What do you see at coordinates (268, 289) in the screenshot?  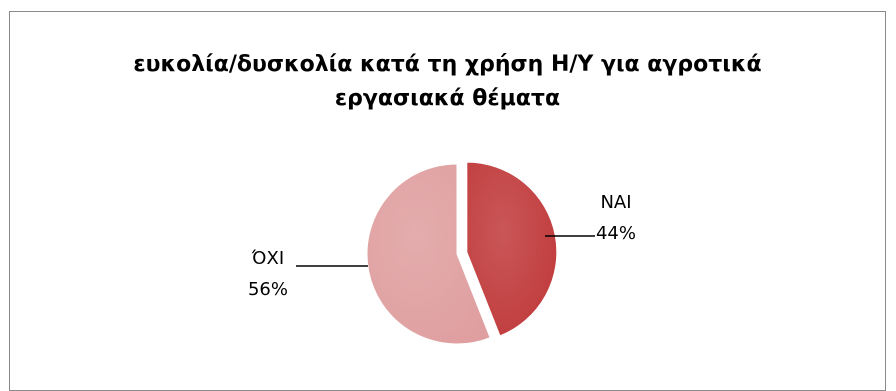 I see `slice-percent-label: 56%` at bounding box center [268, 289].